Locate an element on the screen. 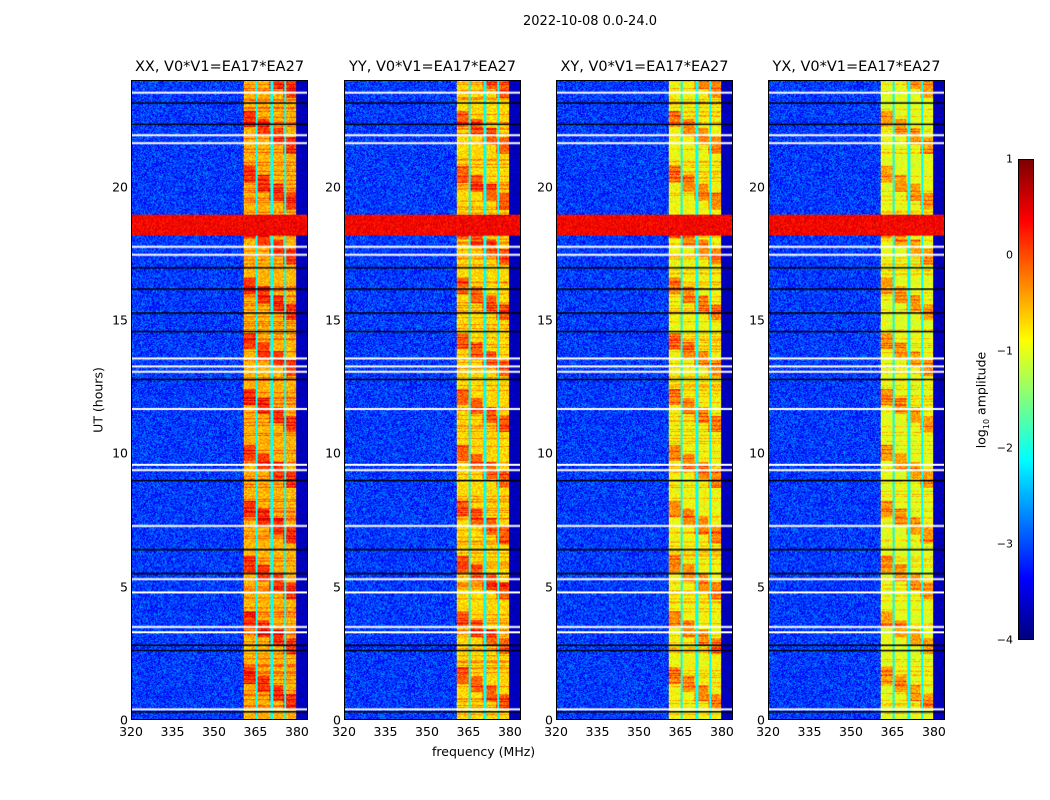 This screenshot has height=800, width=1050. figure-title: 2022-10-08 0.0-24.0 is located at coordinates (590, 21).